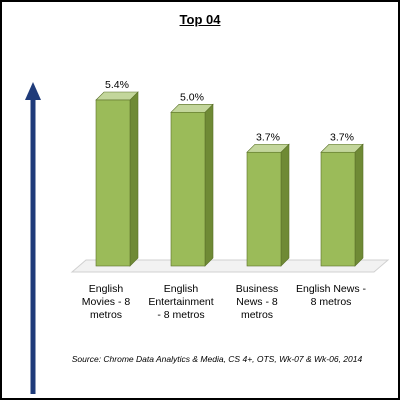 The width and height of the screenshot is (400, 400). What do you see at coordinates (230, 266) in the screenshot?
I see `chart-floor` at bounding box center [230, 266].